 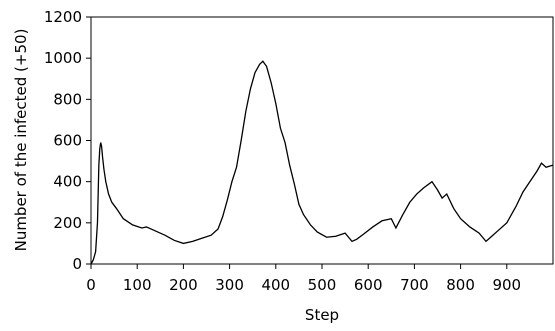 What do you see at coordinates (63, 58) in the screenshot?
I see `y-tick-label: 1000` at bounding box center [63, 58].